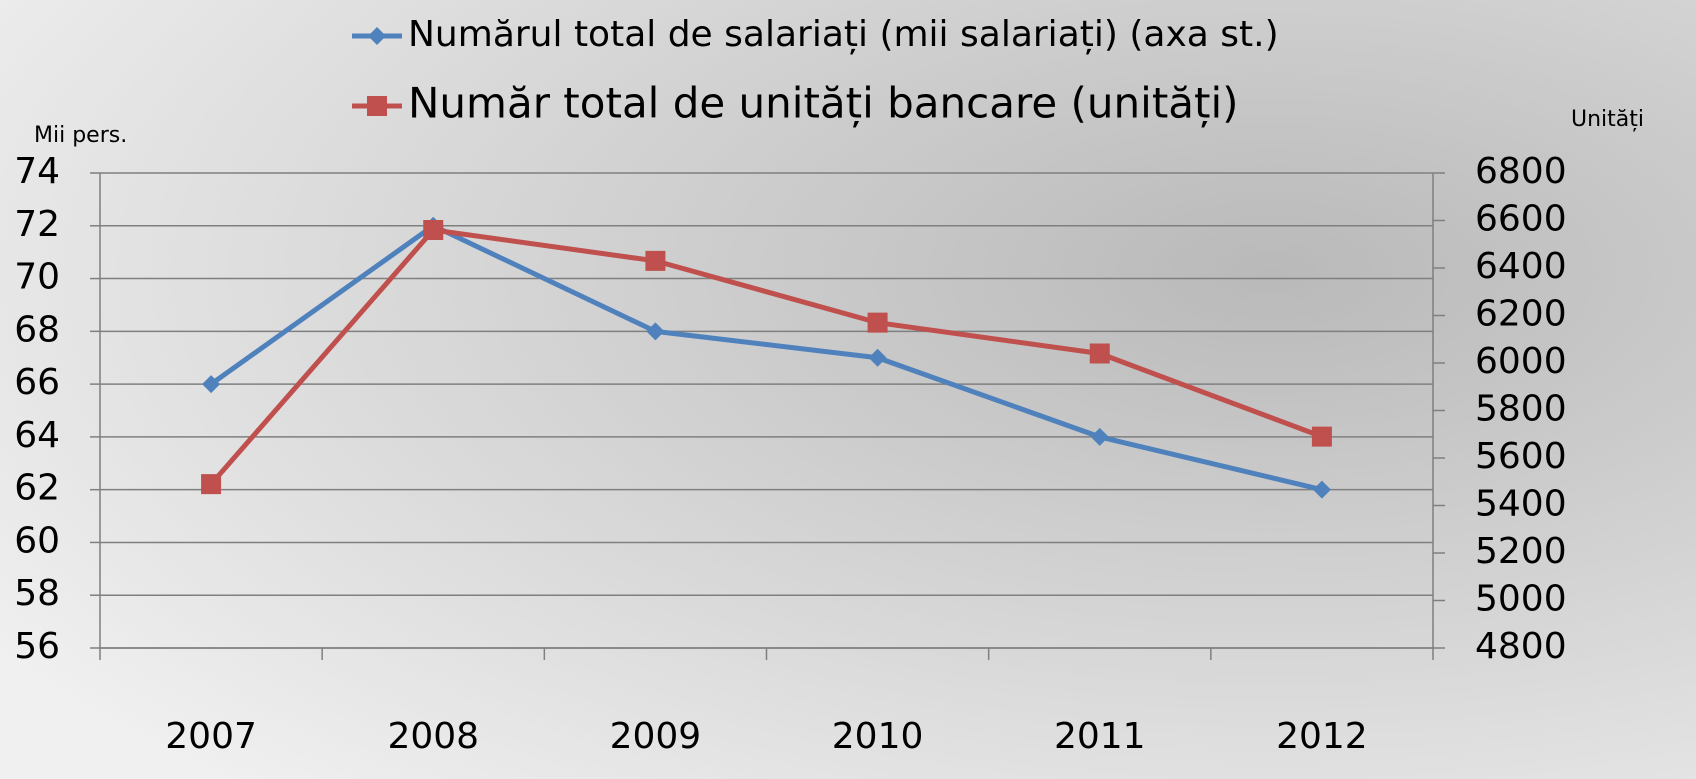 The width and height of the screenshot is (1696, 779). What do you see at coordinates (1521, 504) in the screenshot?
I see `y2-tick-label: 5400` at bounding box center [1521, 504].